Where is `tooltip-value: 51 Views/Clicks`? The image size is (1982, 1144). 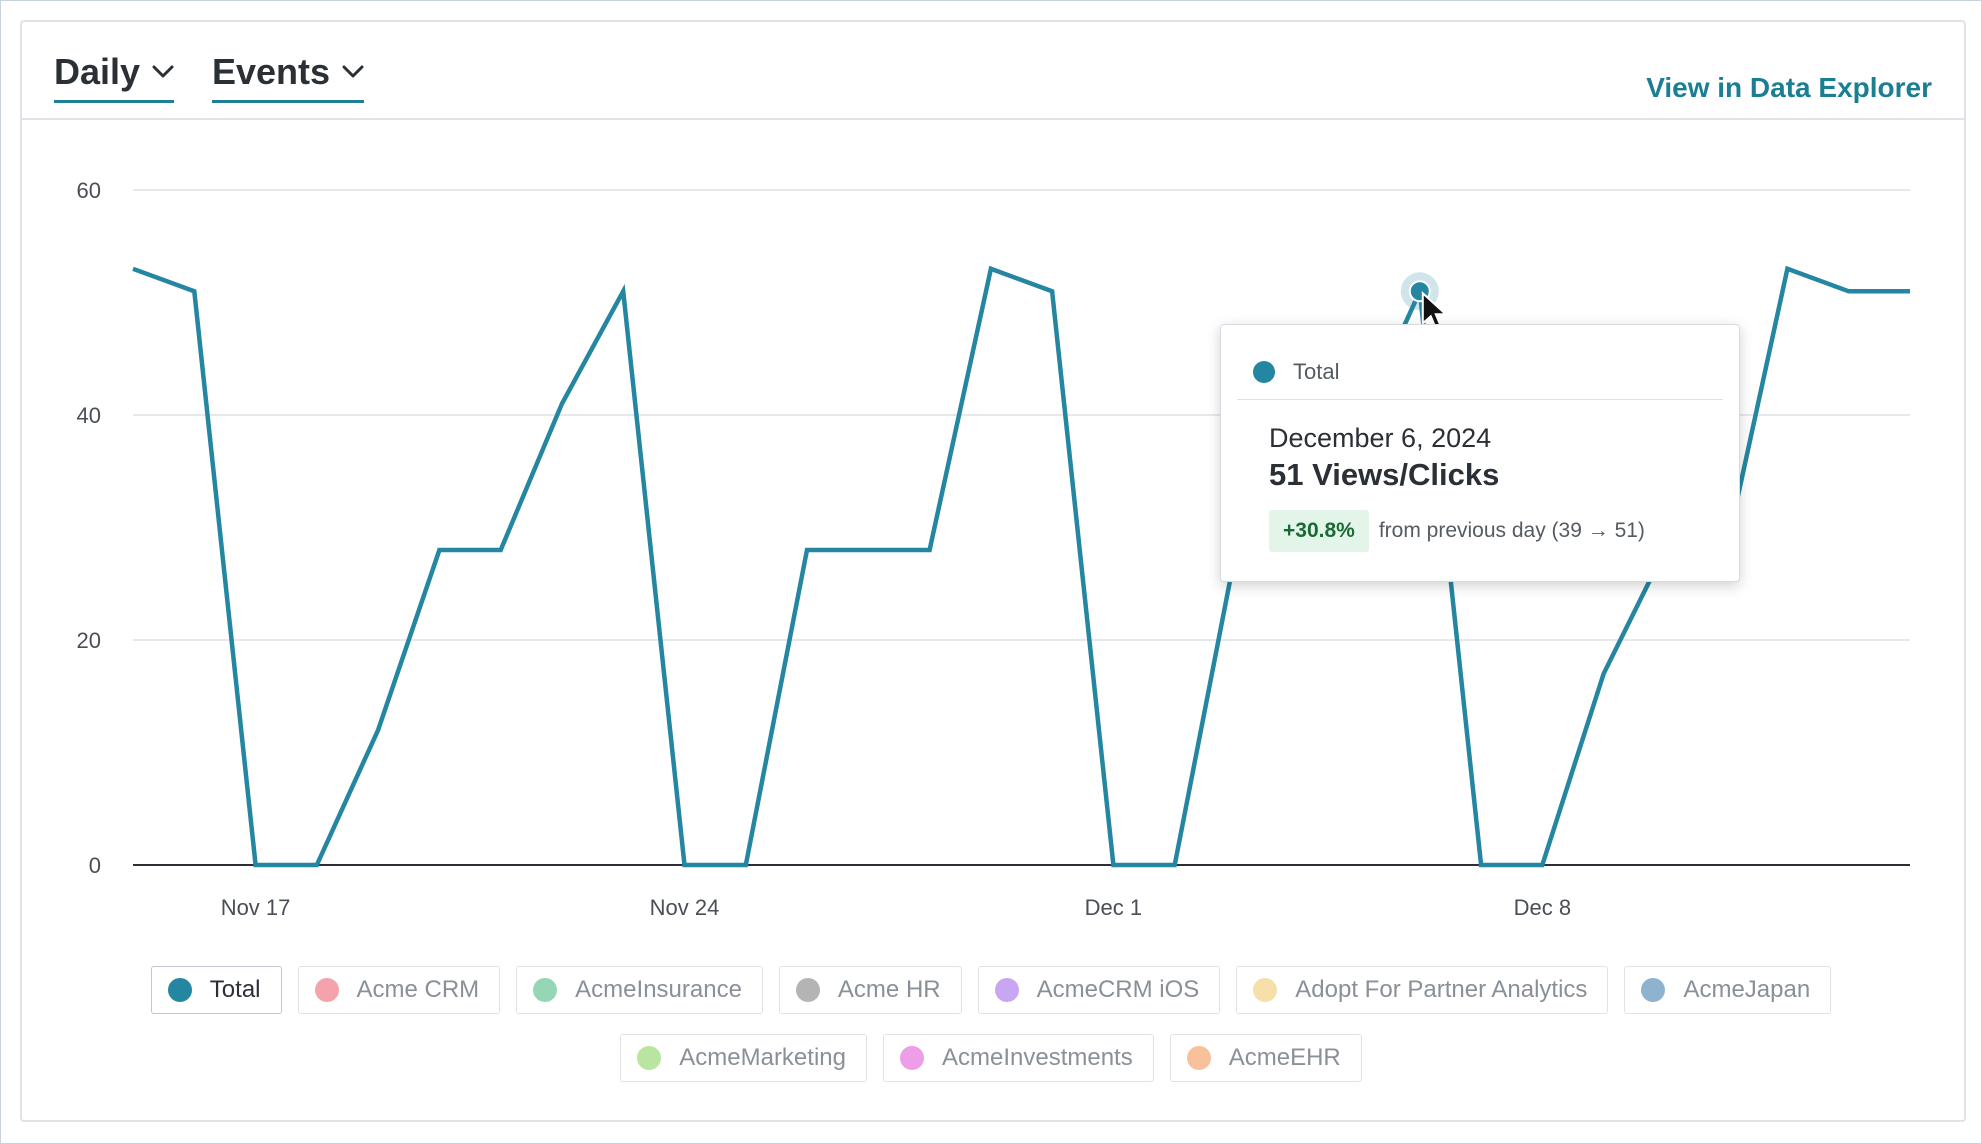
tooltip-value: 51 Views/Clicks is located at coordinates (1384, 474).